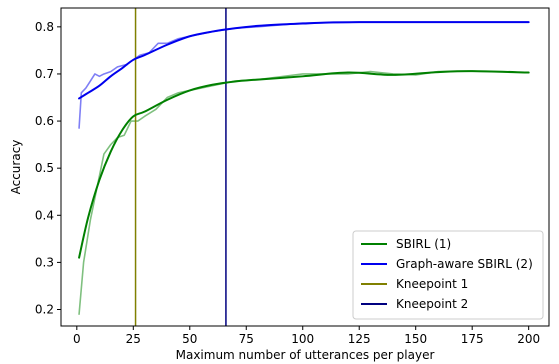 The width and height of the screenshot is (559, 364). What do you see at coordinates (359, 339) in the screenshot?
I see `x-tick-label: 125` at bounding box center [359, 339].